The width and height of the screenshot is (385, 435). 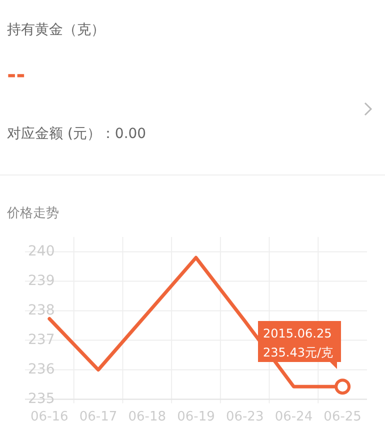 What do you see at coordinates (56, 30) in the screenshot?
I see `text: 持有黄金（克）` at bounding box center [56, 30].